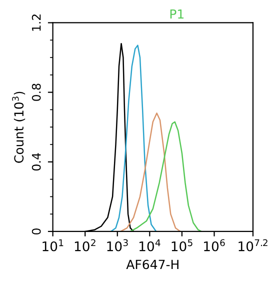 This screenshot has height=284, width=278. I want to click on y-tick-label: 1.2, so click(36, 22).